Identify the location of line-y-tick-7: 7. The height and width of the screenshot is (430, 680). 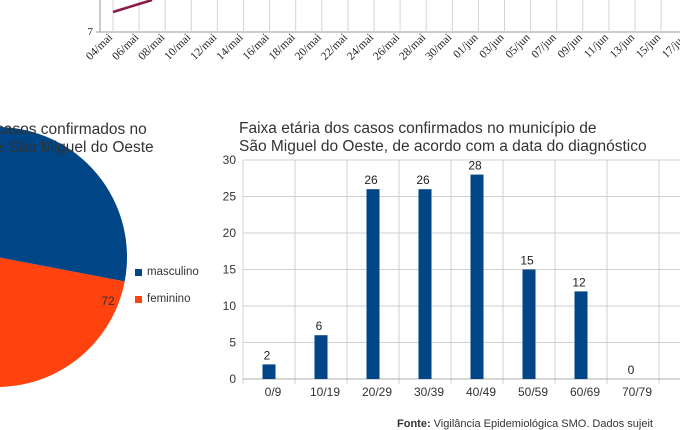
(91, 32).